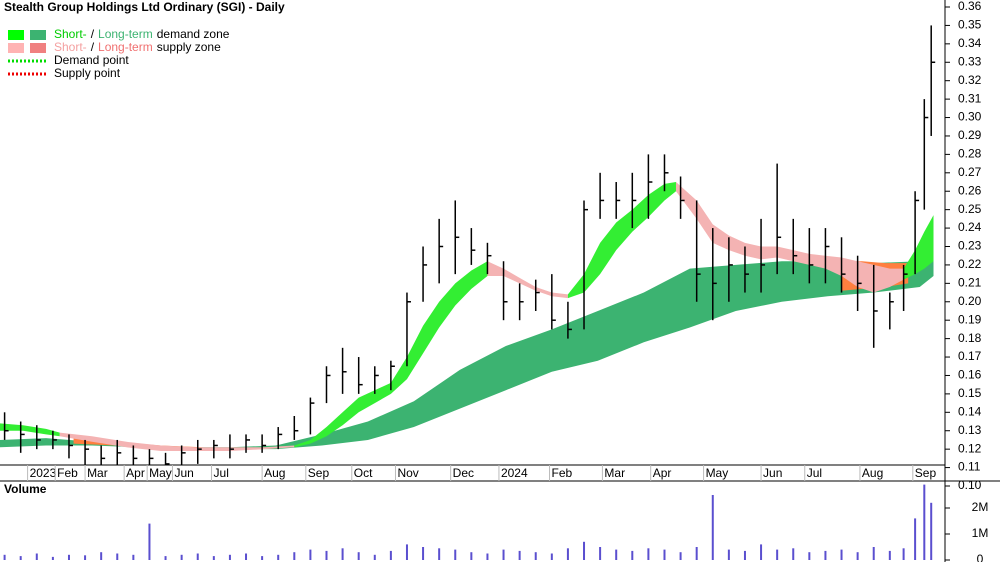 This screenshot has height=562, width=1000. What do you see at coordinates (970, 154) in the screenshot?
I see `y-tick-label: 0.28` at bounding box center [970, 154].